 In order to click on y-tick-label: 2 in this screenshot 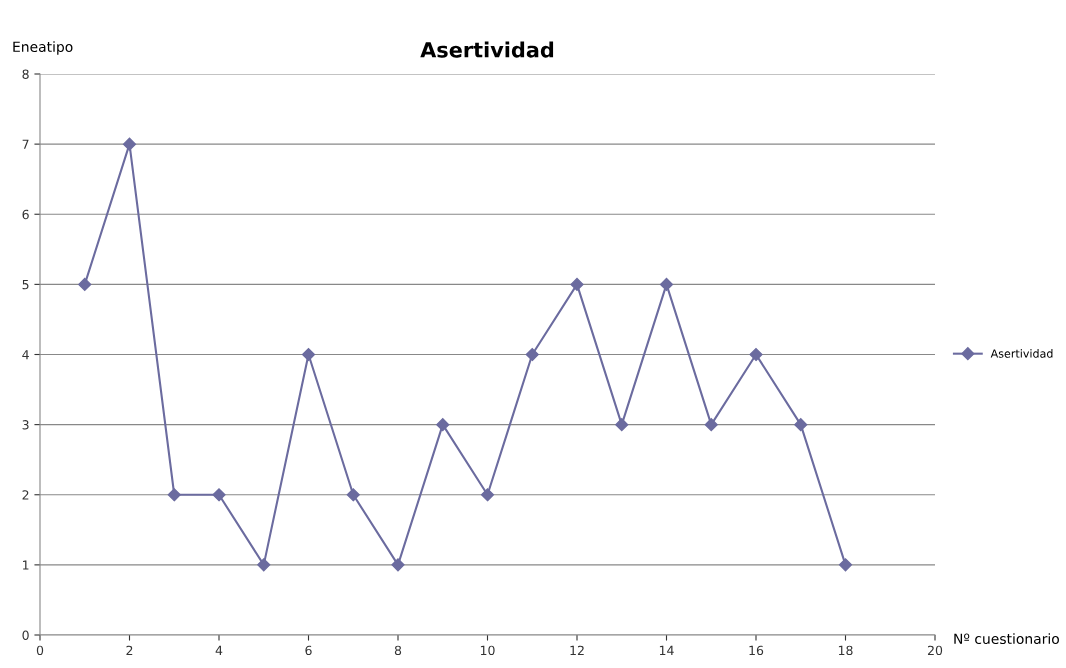, I will do `click(25, 495)`.